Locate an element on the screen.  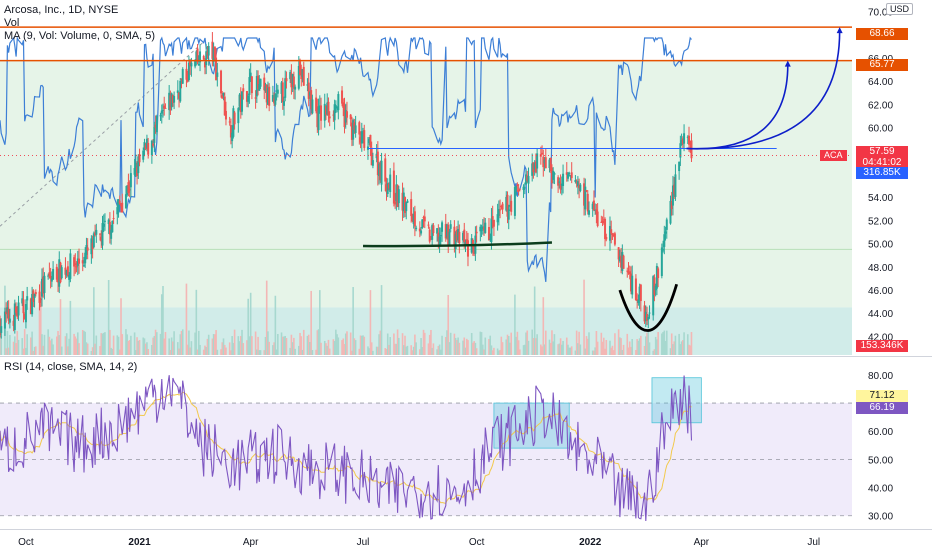
volume-legend: Vol is located at coordinates (12, 23).